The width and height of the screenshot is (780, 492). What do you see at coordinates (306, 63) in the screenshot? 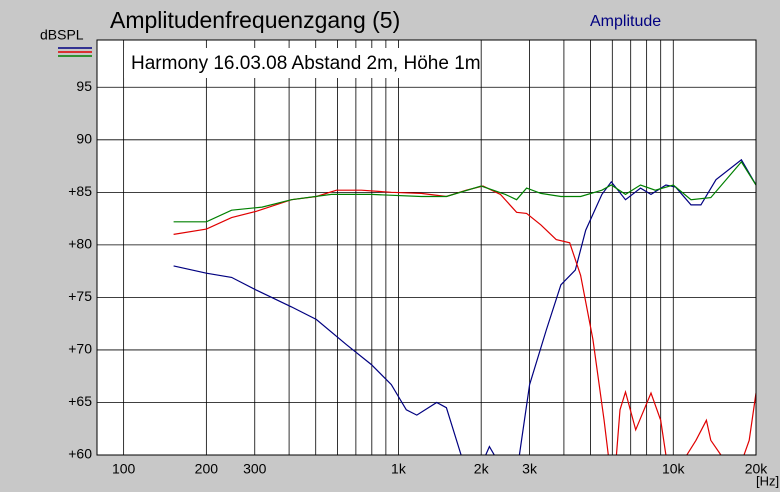
I see `annotation: Harmony 16.03.08 Abstand 2m, Höhe 1m` at bounding box center [306, 63].